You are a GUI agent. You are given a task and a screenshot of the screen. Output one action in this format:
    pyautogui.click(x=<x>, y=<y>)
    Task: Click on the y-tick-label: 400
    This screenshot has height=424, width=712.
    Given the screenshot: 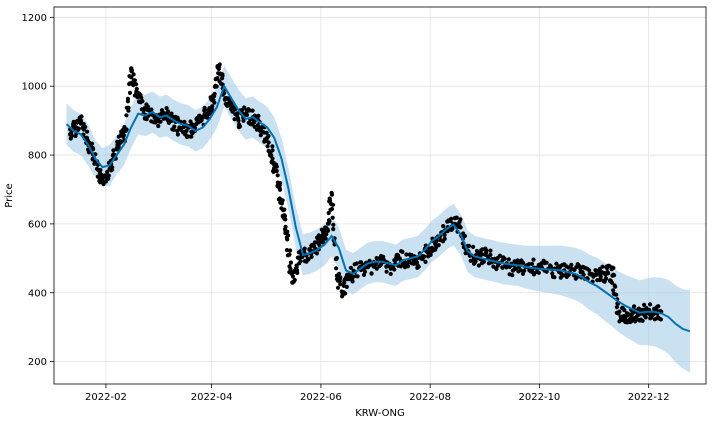 What is the action you would take?
    pyautogui.click(x=37, y=293)
    